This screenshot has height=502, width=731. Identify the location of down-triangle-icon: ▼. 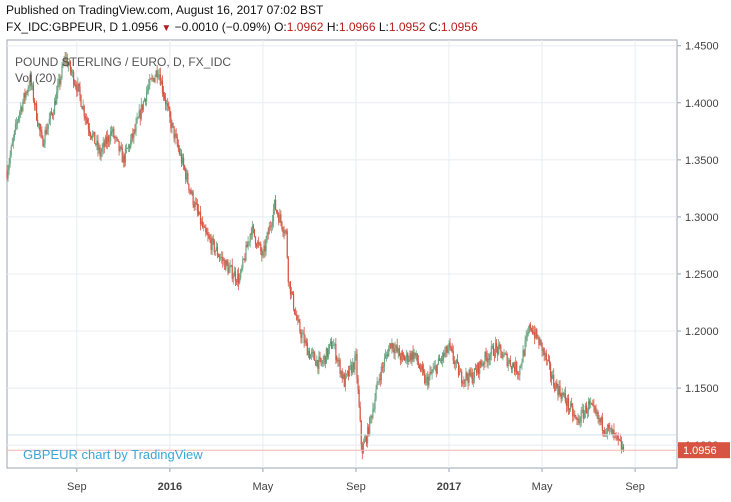
(166, 28).